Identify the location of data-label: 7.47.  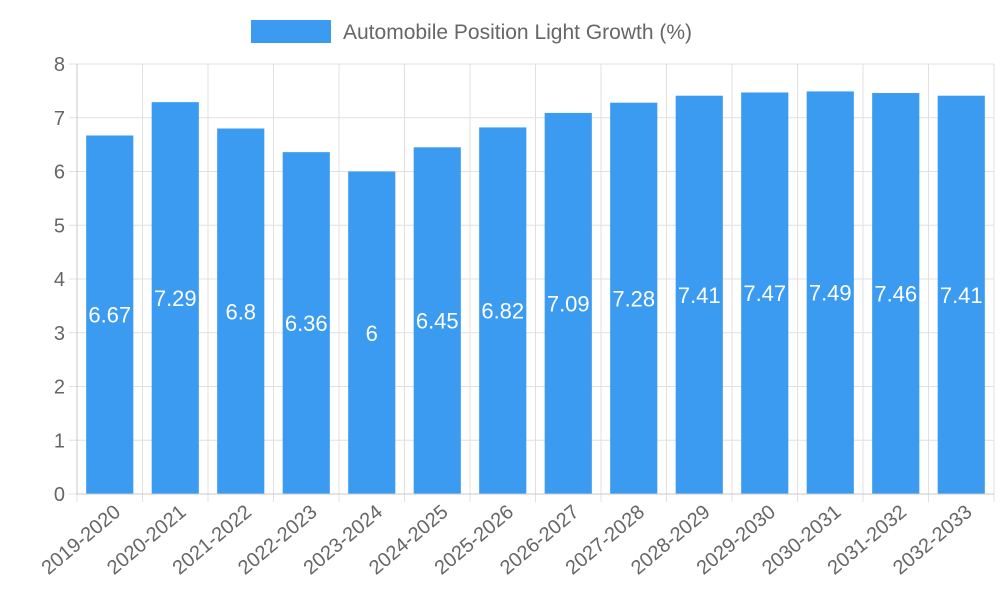
(764, 293).